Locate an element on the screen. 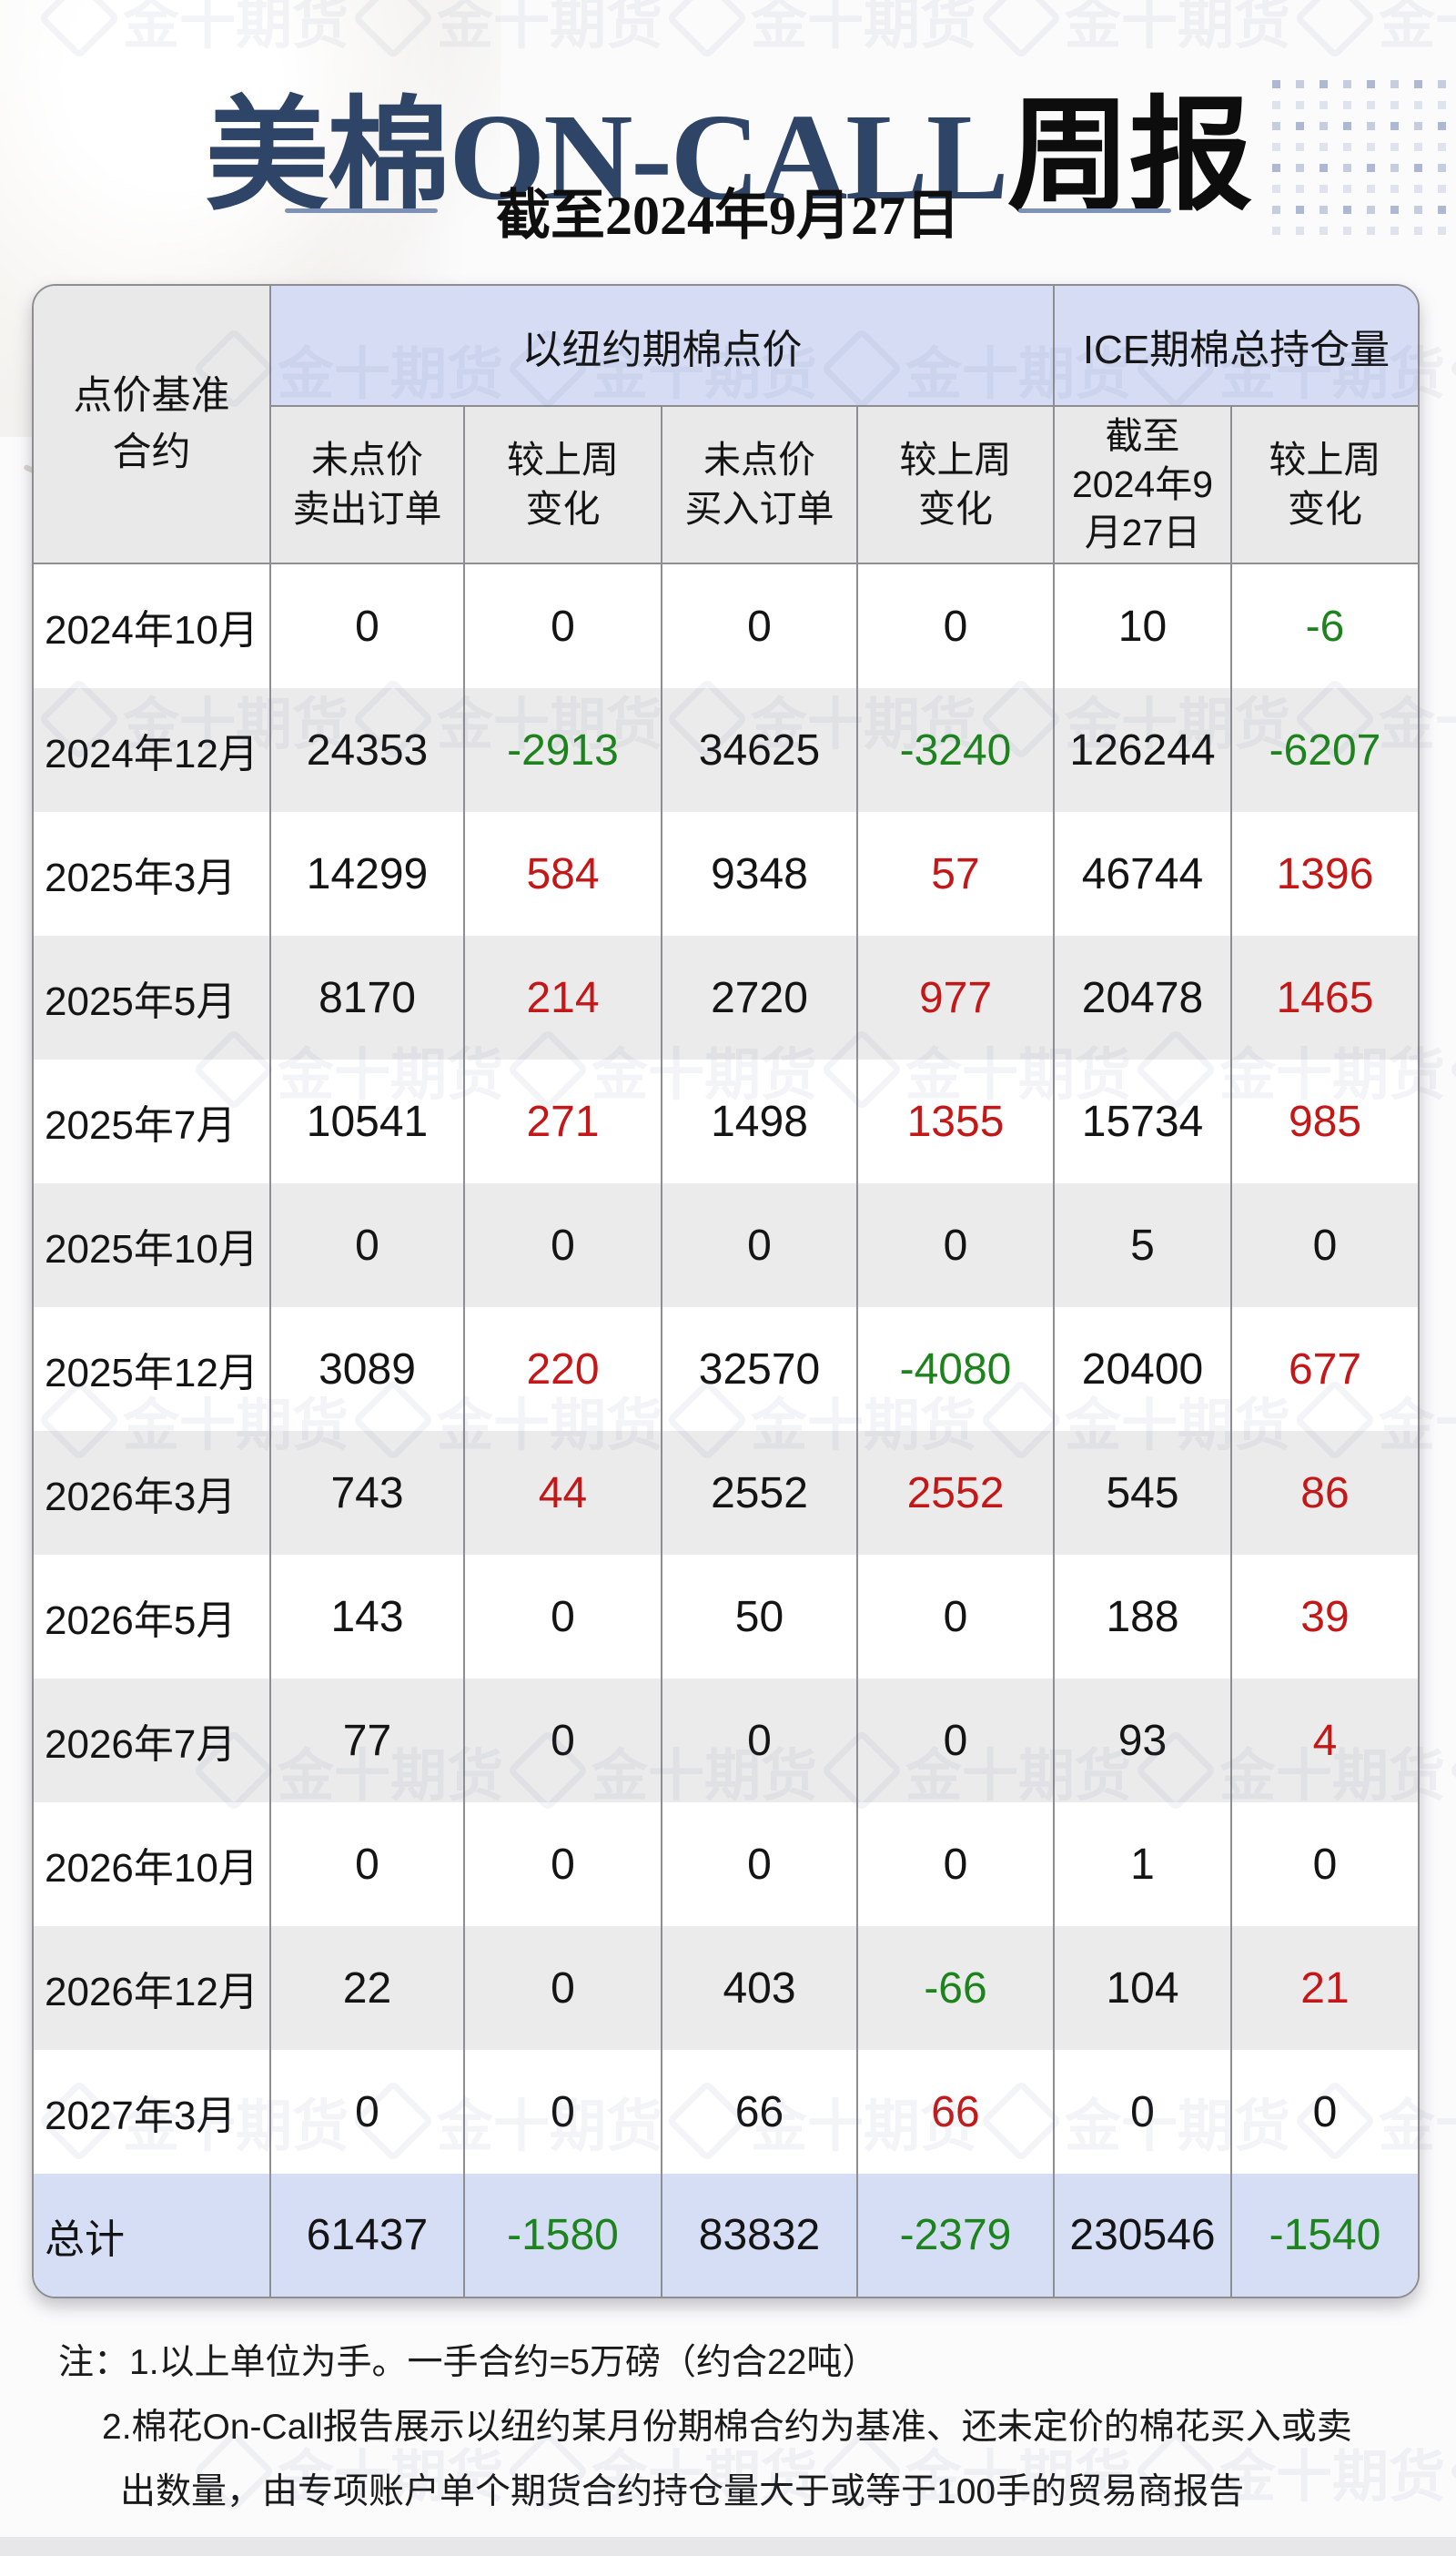 The image size is (1456, 2556). sub-header-2: 未点价 买入订单 is located at coordinates (759, 485).